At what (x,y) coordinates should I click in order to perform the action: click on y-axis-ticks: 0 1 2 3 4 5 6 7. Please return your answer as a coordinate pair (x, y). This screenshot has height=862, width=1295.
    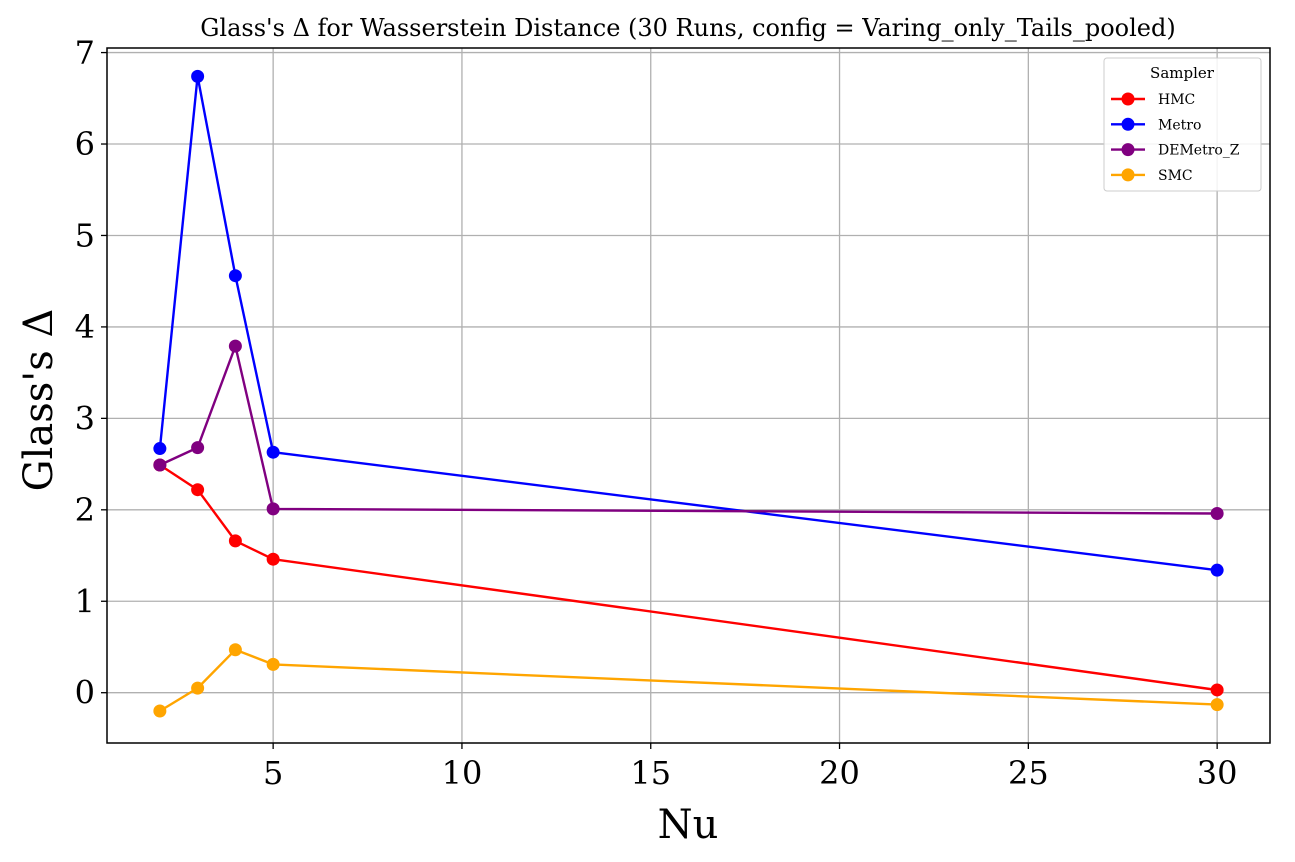
    Looking at the image, I should click on (91, 373).